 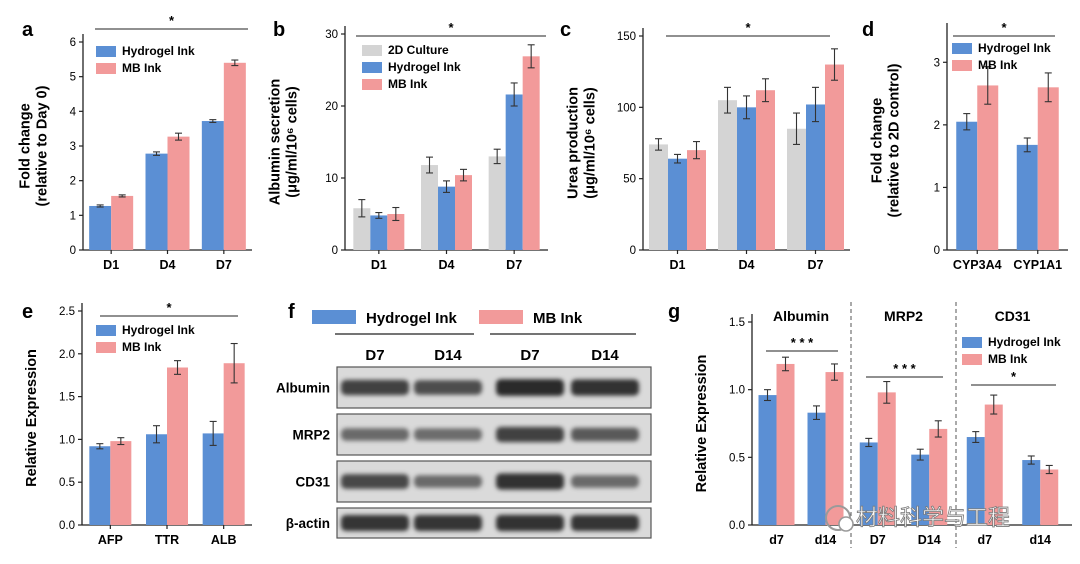 What do you see at coordinates (28, 30) in the screenshot?
I see `panel-letter-a: a` at bounding box center [28, 30].